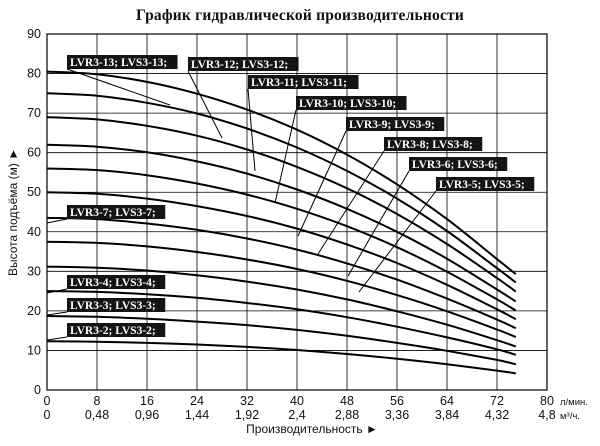  What do you see at coordinates (547, 401) in the screenshot?
I see `x-tick-label-lmin: 80` at bounding box center [547, 401].